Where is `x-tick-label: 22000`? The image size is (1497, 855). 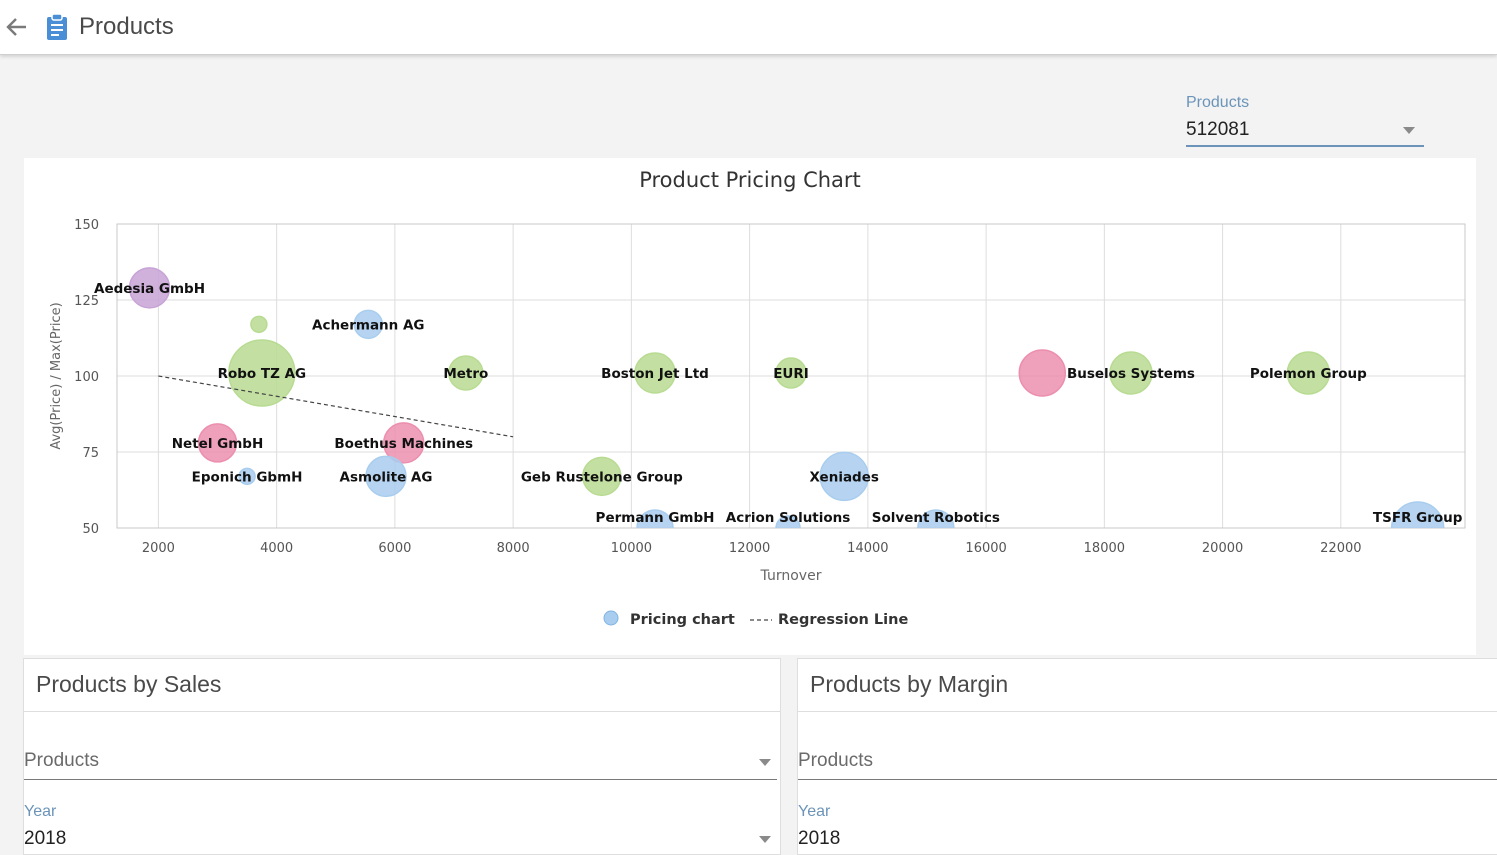 x-tick-label: 22000 is located at coordinates (1340, 548).